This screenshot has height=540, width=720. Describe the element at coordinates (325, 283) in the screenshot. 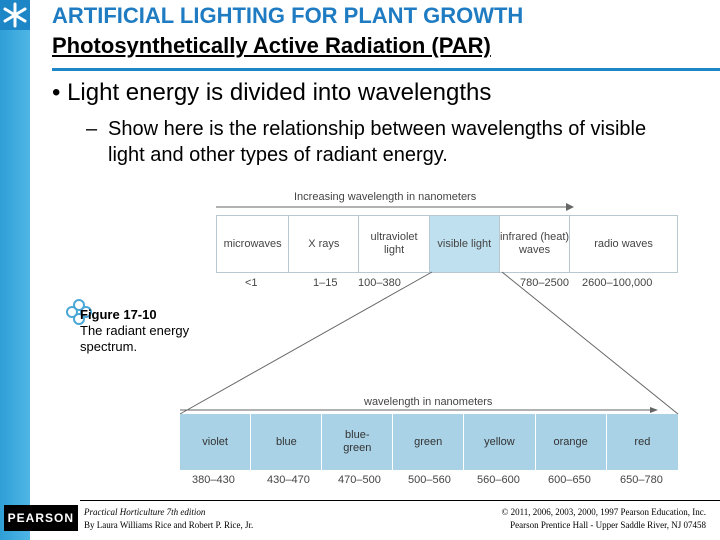

I see `range-xrays: 1–15` at that location.